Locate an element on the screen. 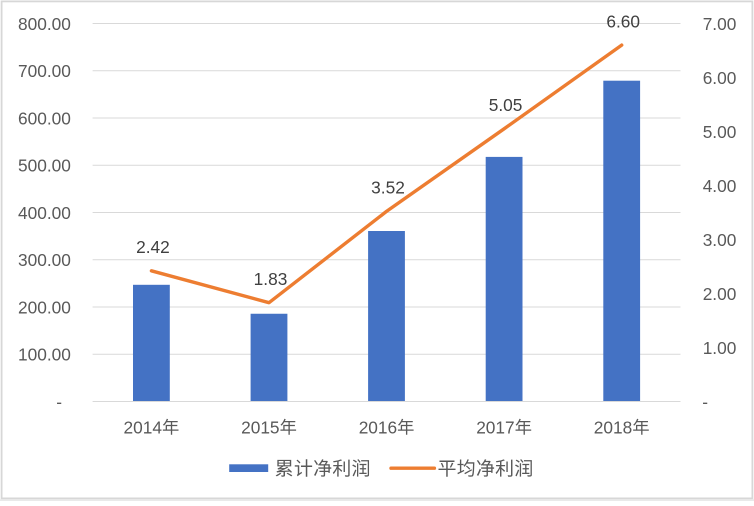 The width and height of the screenshot is (754, 506). svg-text: 700.00 is located at coordinates (44, 71).